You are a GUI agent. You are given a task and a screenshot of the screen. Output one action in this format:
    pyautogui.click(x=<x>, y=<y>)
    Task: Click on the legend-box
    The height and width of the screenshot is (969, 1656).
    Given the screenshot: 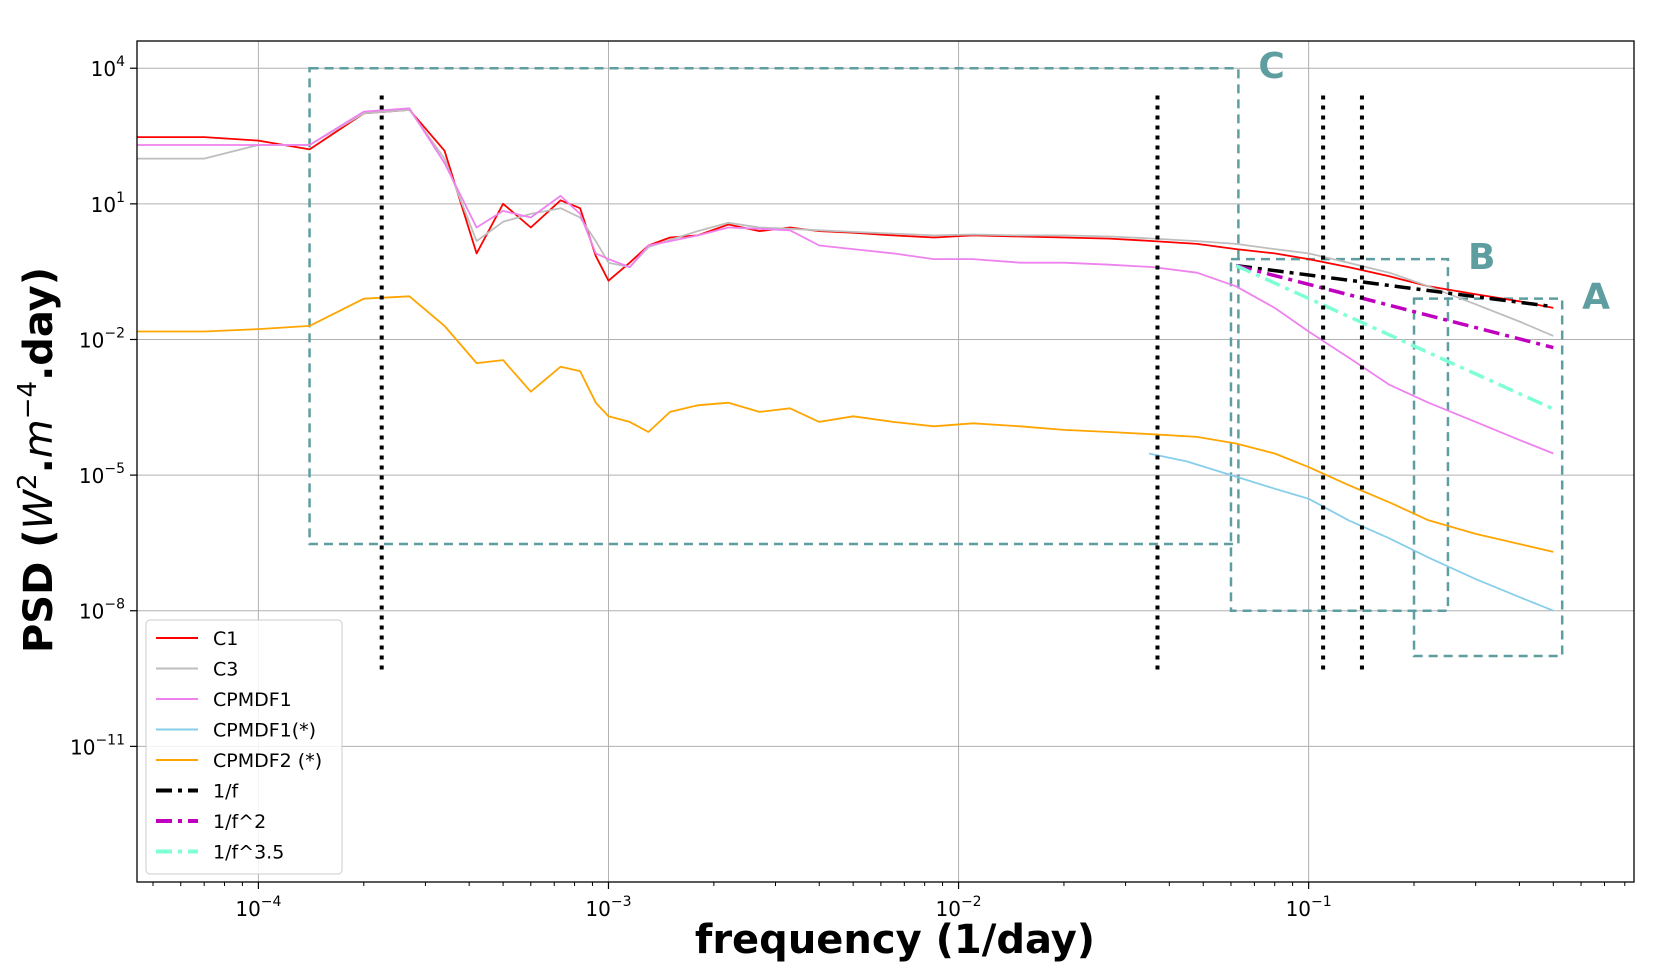 What is the action you would take?
    pyautogui.click(x=244, y=747)
    